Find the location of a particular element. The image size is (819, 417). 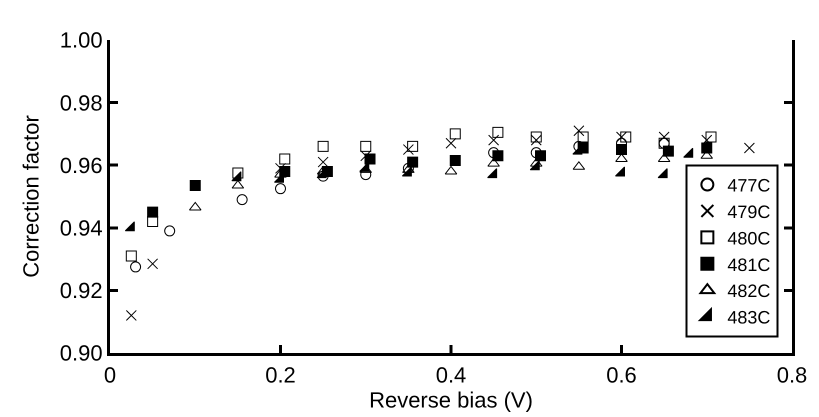

legend-label: 477C is located at coordinates (748, 186).